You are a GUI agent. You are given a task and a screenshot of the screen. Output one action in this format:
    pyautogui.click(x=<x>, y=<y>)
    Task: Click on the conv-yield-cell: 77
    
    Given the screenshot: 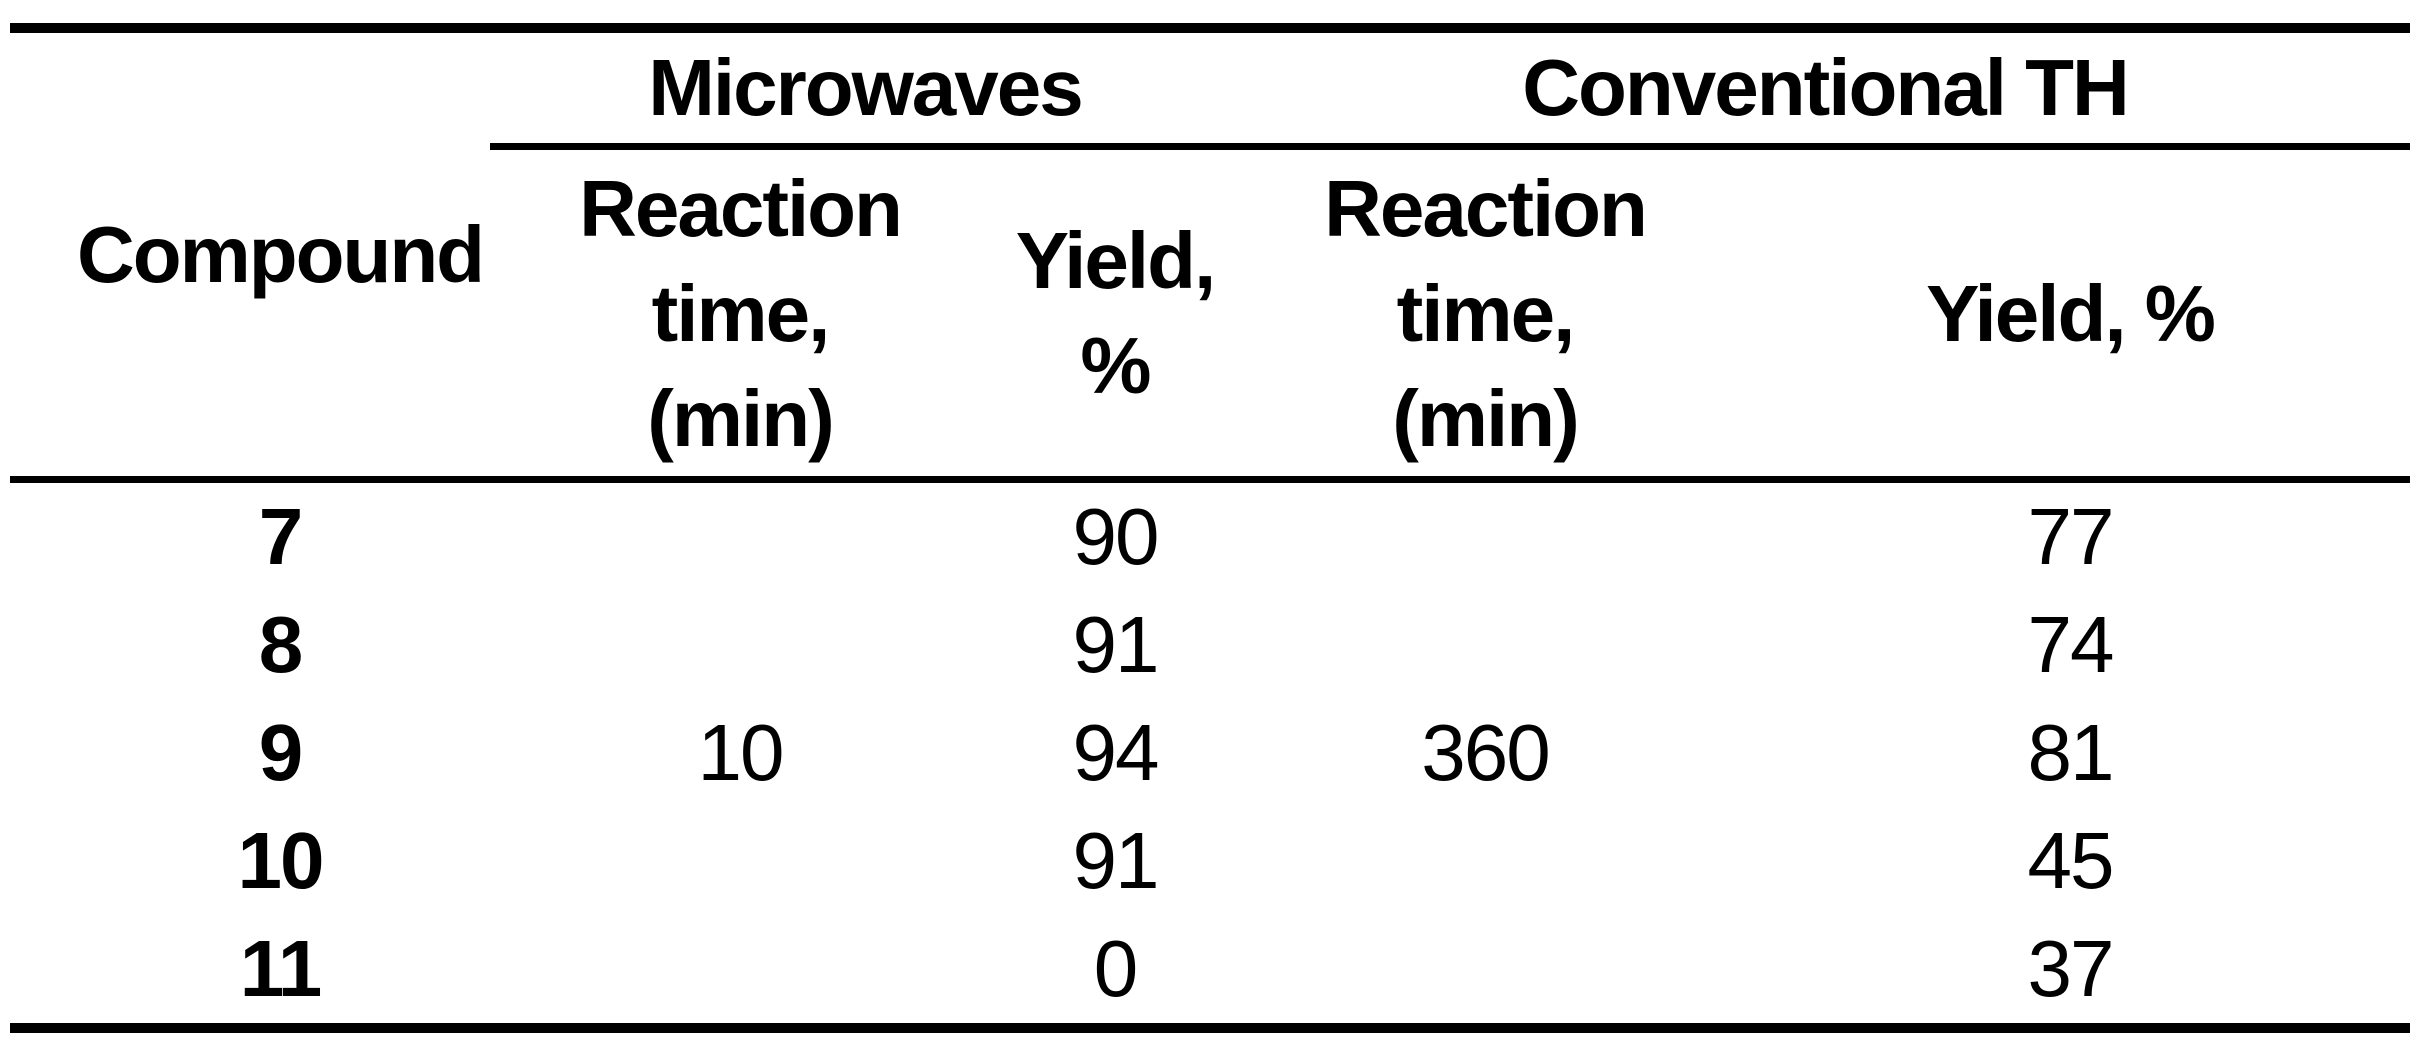 What is the action you would take?
    pyautogui.click(x=2071, y=536)
    